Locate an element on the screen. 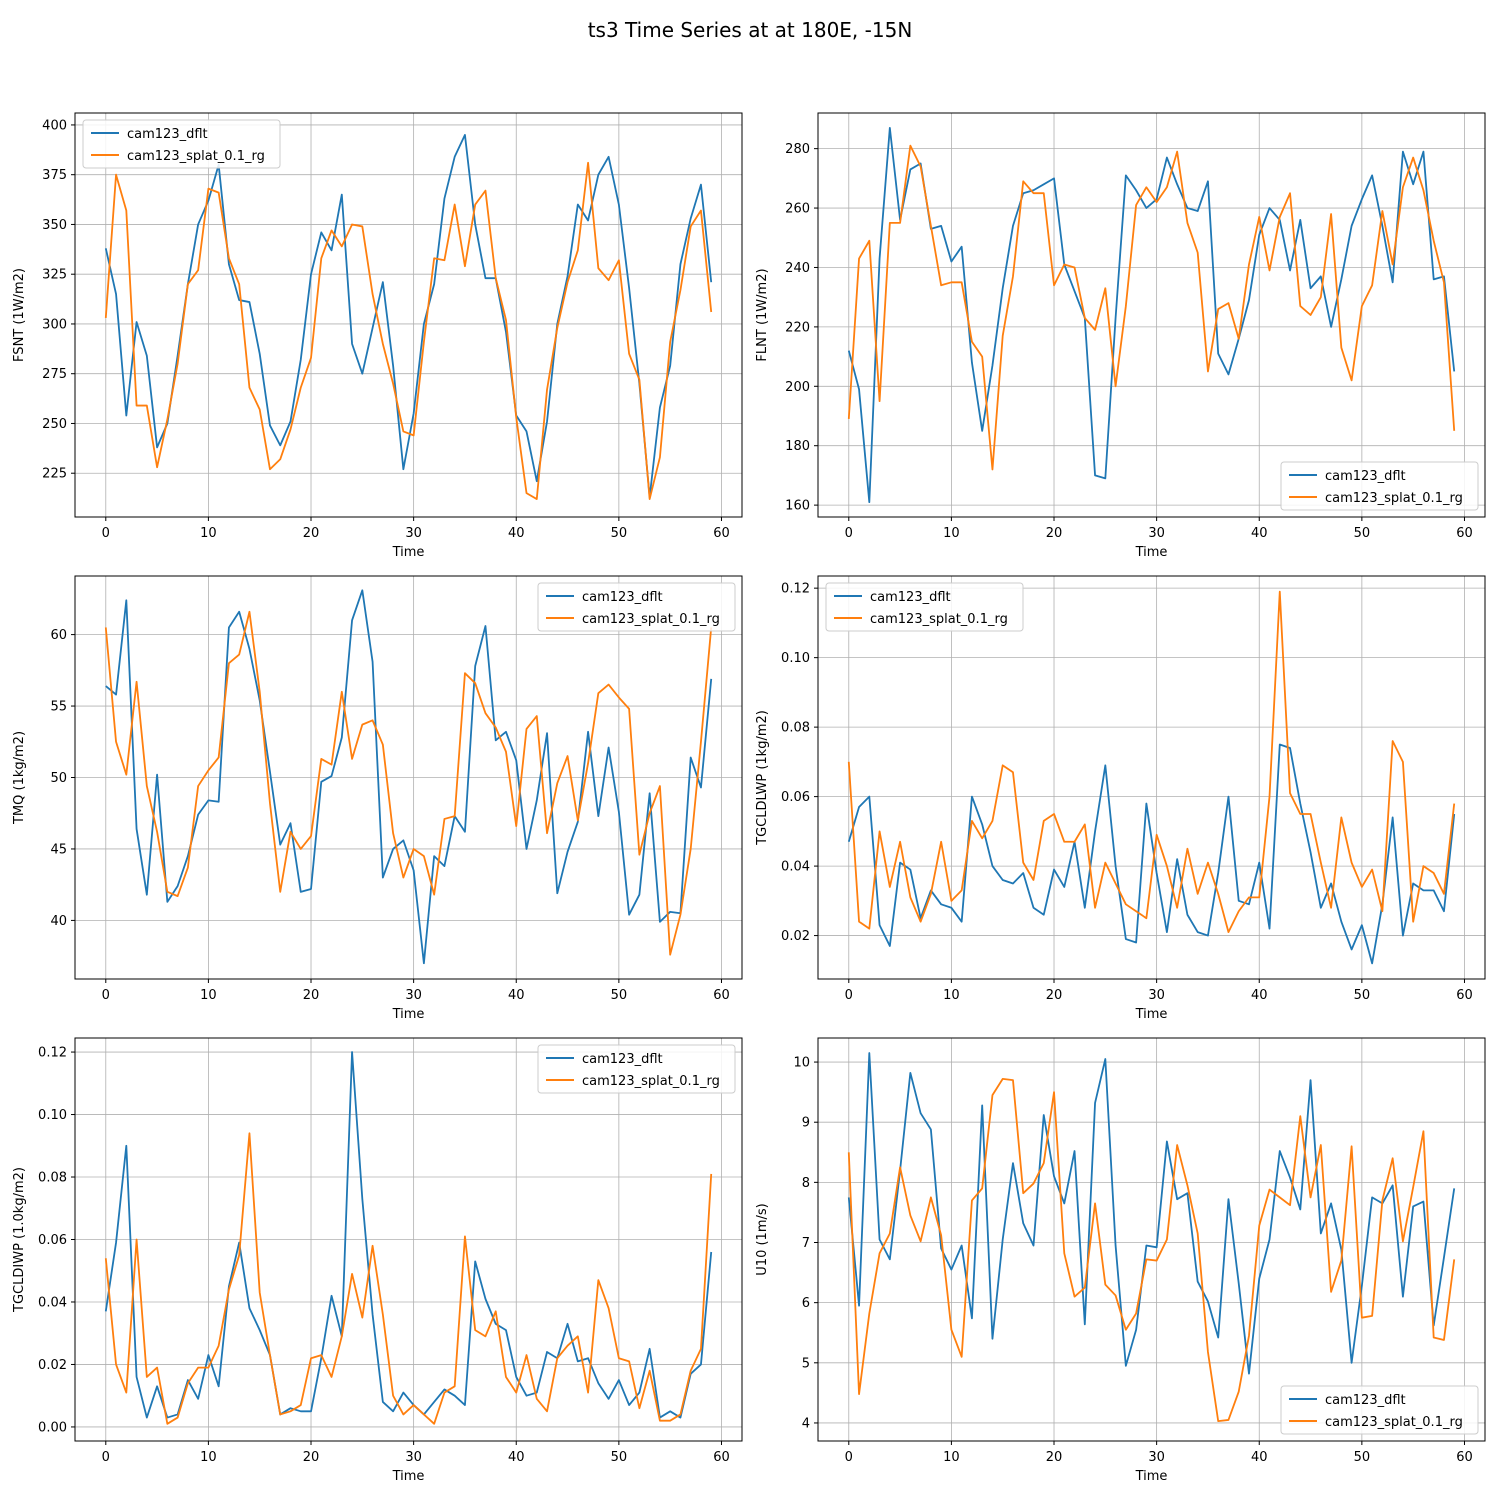 The height and width of the screenshot is (1500, 1500). x-axis-label: Time is located at coordinates (408, 1014).